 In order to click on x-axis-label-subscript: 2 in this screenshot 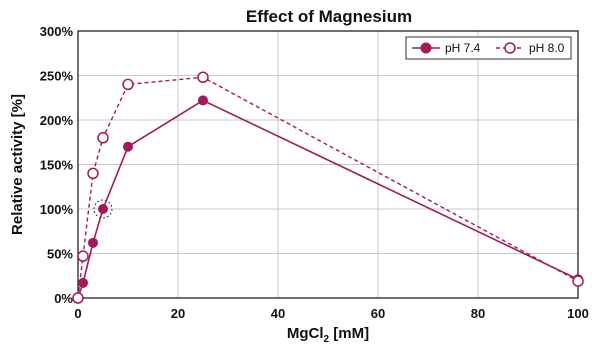, I will do `click(327, 339)`.